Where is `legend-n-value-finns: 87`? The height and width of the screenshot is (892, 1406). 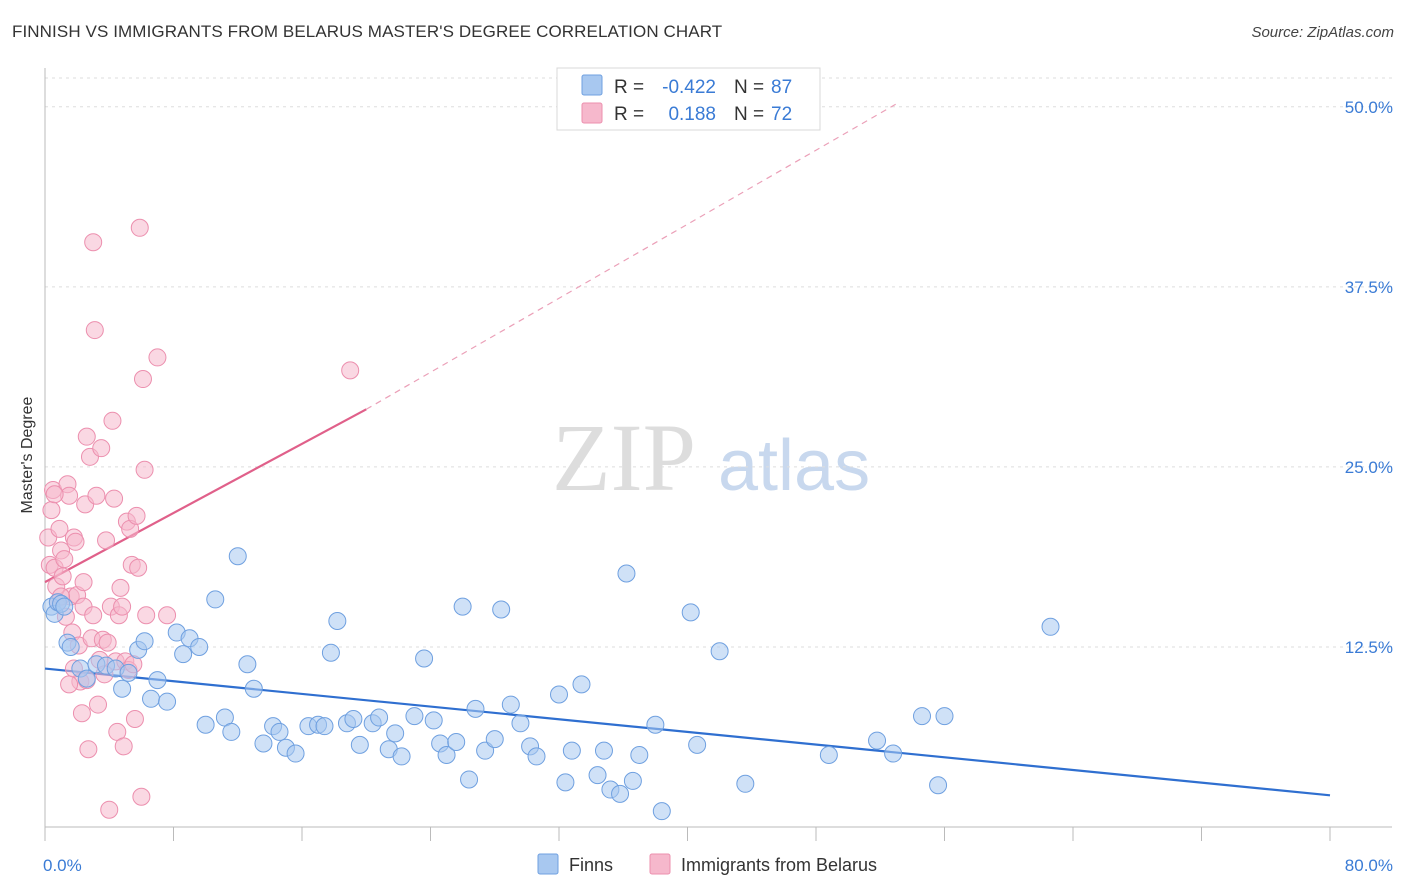 legend-n-value-finns: 87 is located at coordinates (781, 87).